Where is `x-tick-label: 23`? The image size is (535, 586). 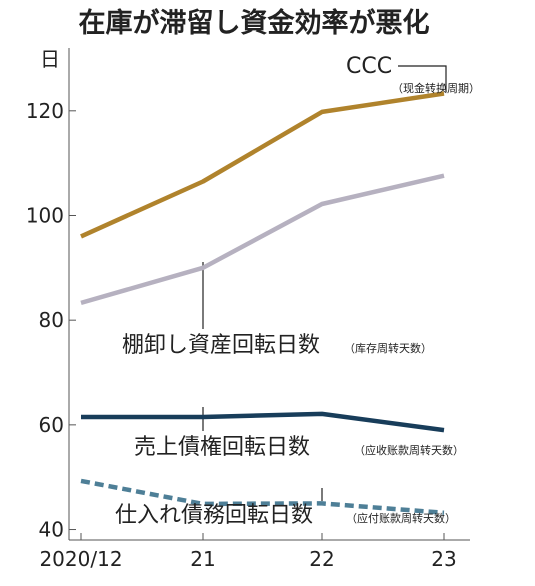
x-tick-label: 23 is located at coordinates (443, 559).